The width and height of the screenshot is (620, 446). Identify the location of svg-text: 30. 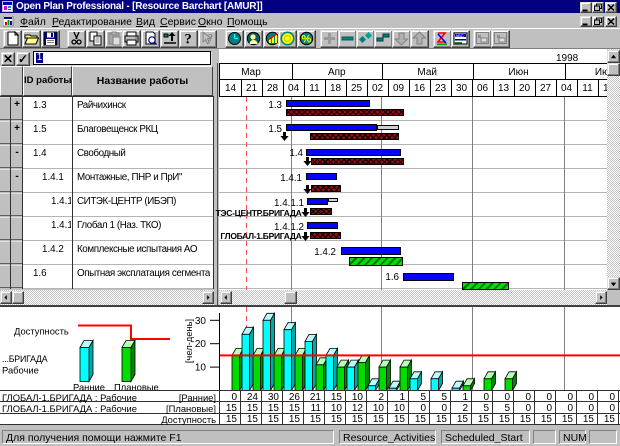
(201, 320).